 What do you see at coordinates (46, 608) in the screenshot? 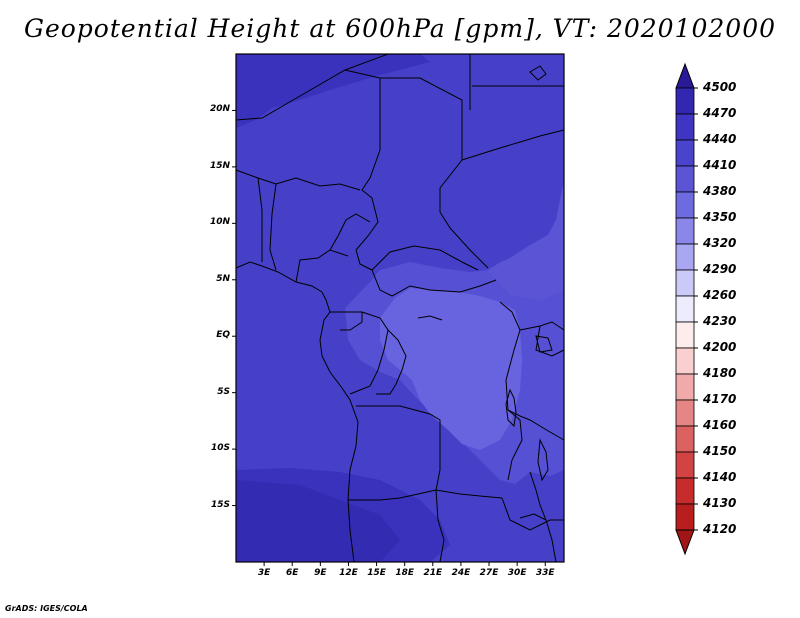
I see `credit-text: GrADS: IGES/COLA` at bounding box center [46, 608].